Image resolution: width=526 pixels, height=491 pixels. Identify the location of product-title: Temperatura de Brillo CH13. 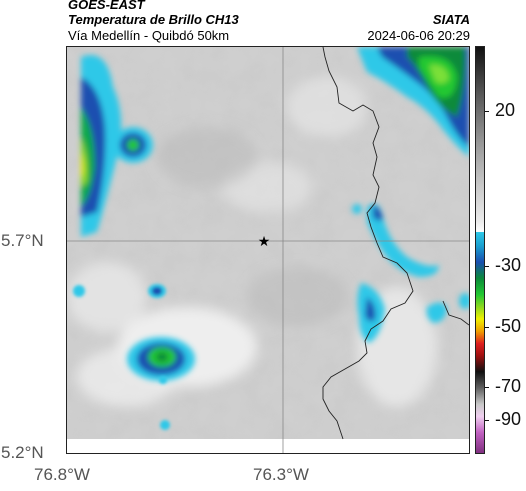
(153, 19).